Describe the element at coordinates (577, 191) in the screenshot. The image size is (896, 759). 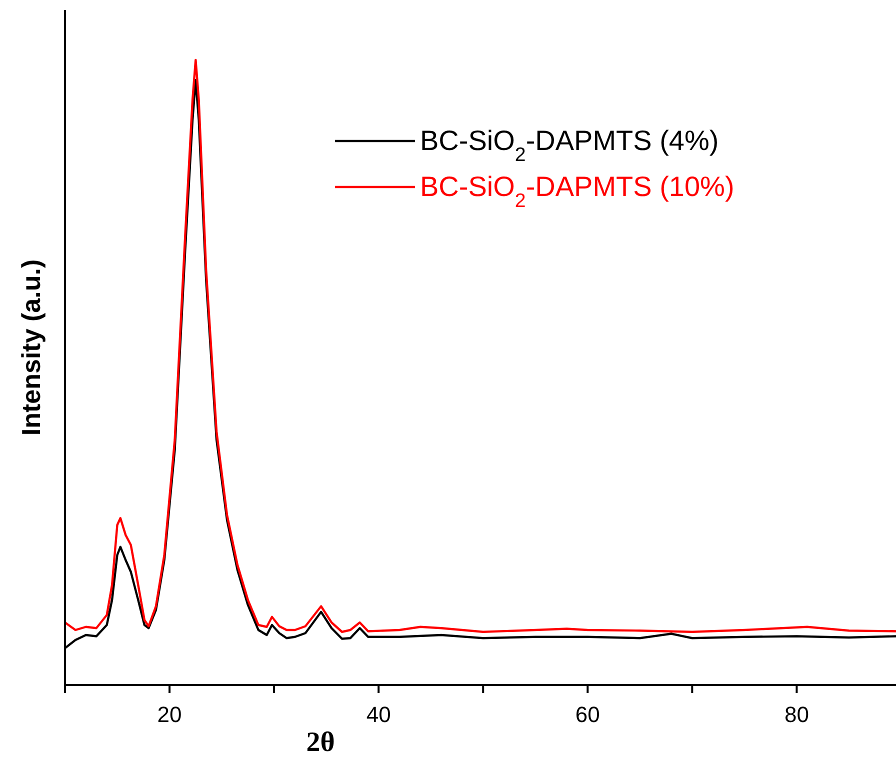
I see `legend-label: BC-SiO$_{2}$-DAPMTS (10%)` at that location.